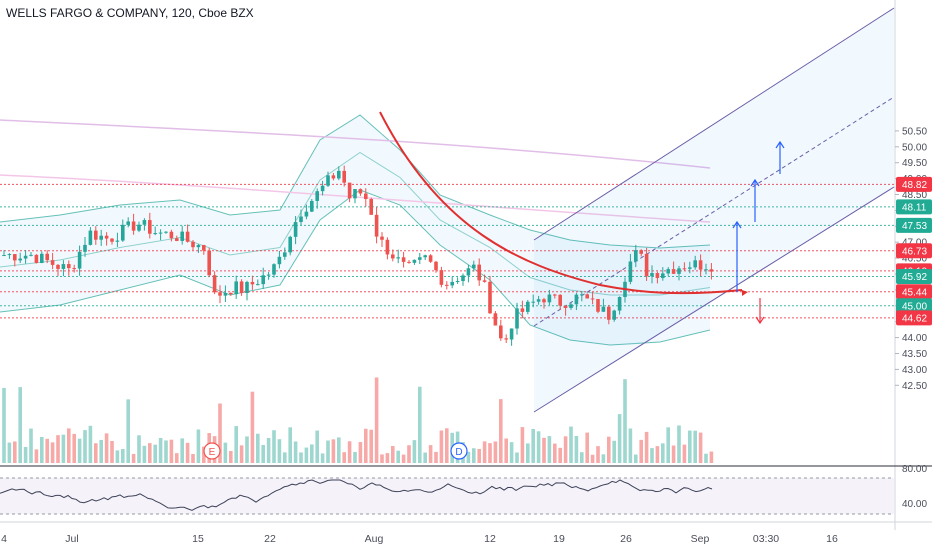 This screenshot has height=550, width=932. What do you see at coordinates (914, 226) in the screenshot?
I see `price-badge-label: 47.53` at bounding box center [914, 226].